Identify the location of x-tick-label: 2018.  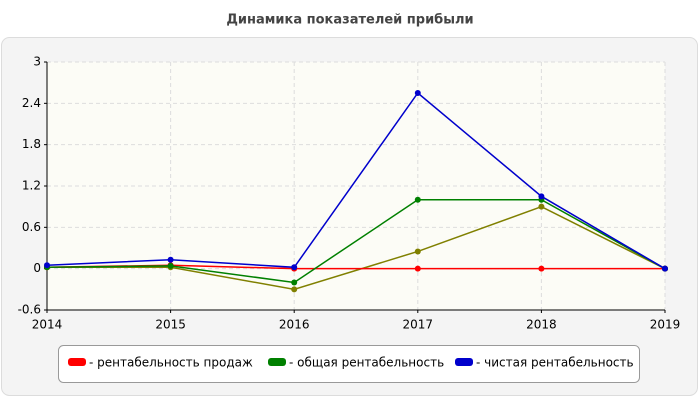
(541, 325).